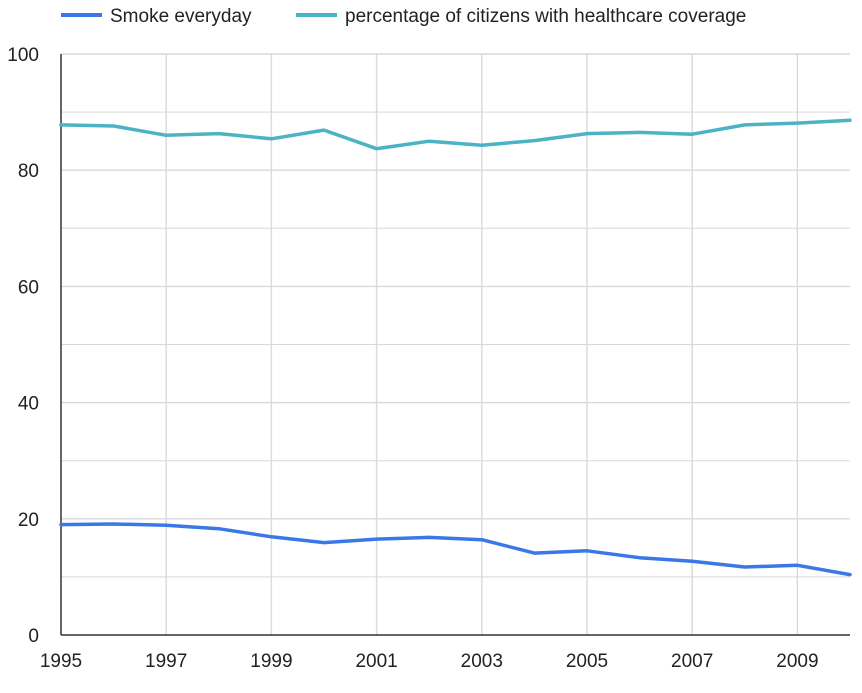  I want to click on x-tick-label: 2001, so click(376, 661).